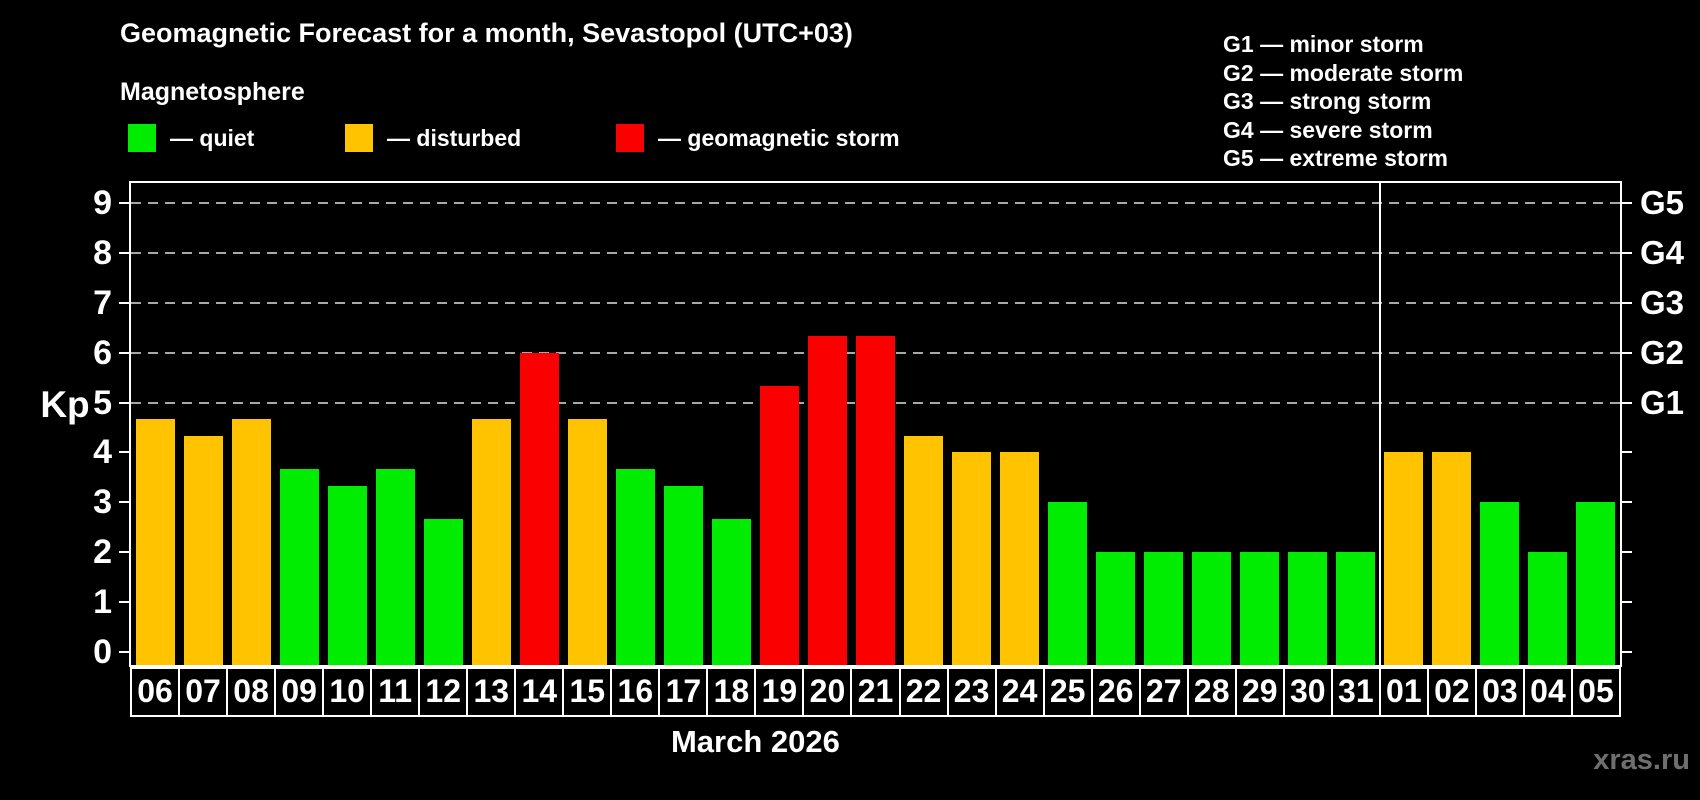 The image size is (1700, 800). What do you see at coordinates (395, 692) in the screenshot?
I see `date-cell-11: 11` at bounding box center [395, 692].